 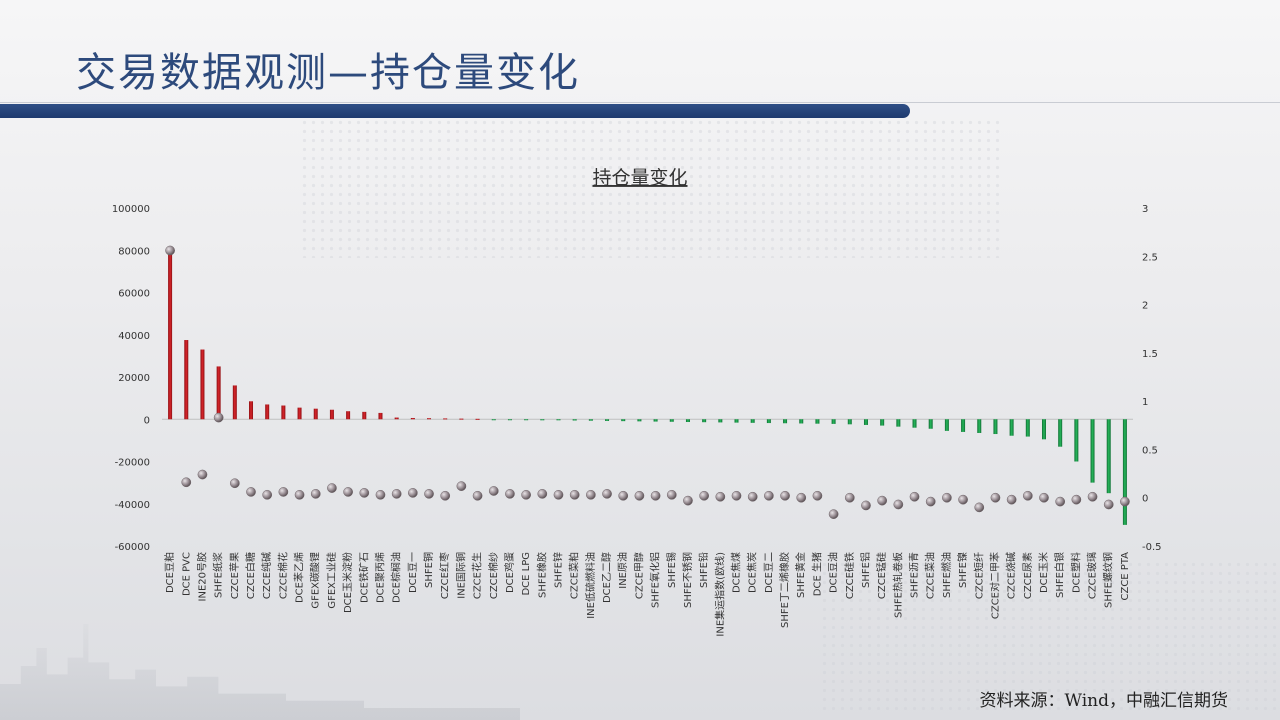 I want to click on x-tick-label: CZCE棉花, so click(x=282, y=575).